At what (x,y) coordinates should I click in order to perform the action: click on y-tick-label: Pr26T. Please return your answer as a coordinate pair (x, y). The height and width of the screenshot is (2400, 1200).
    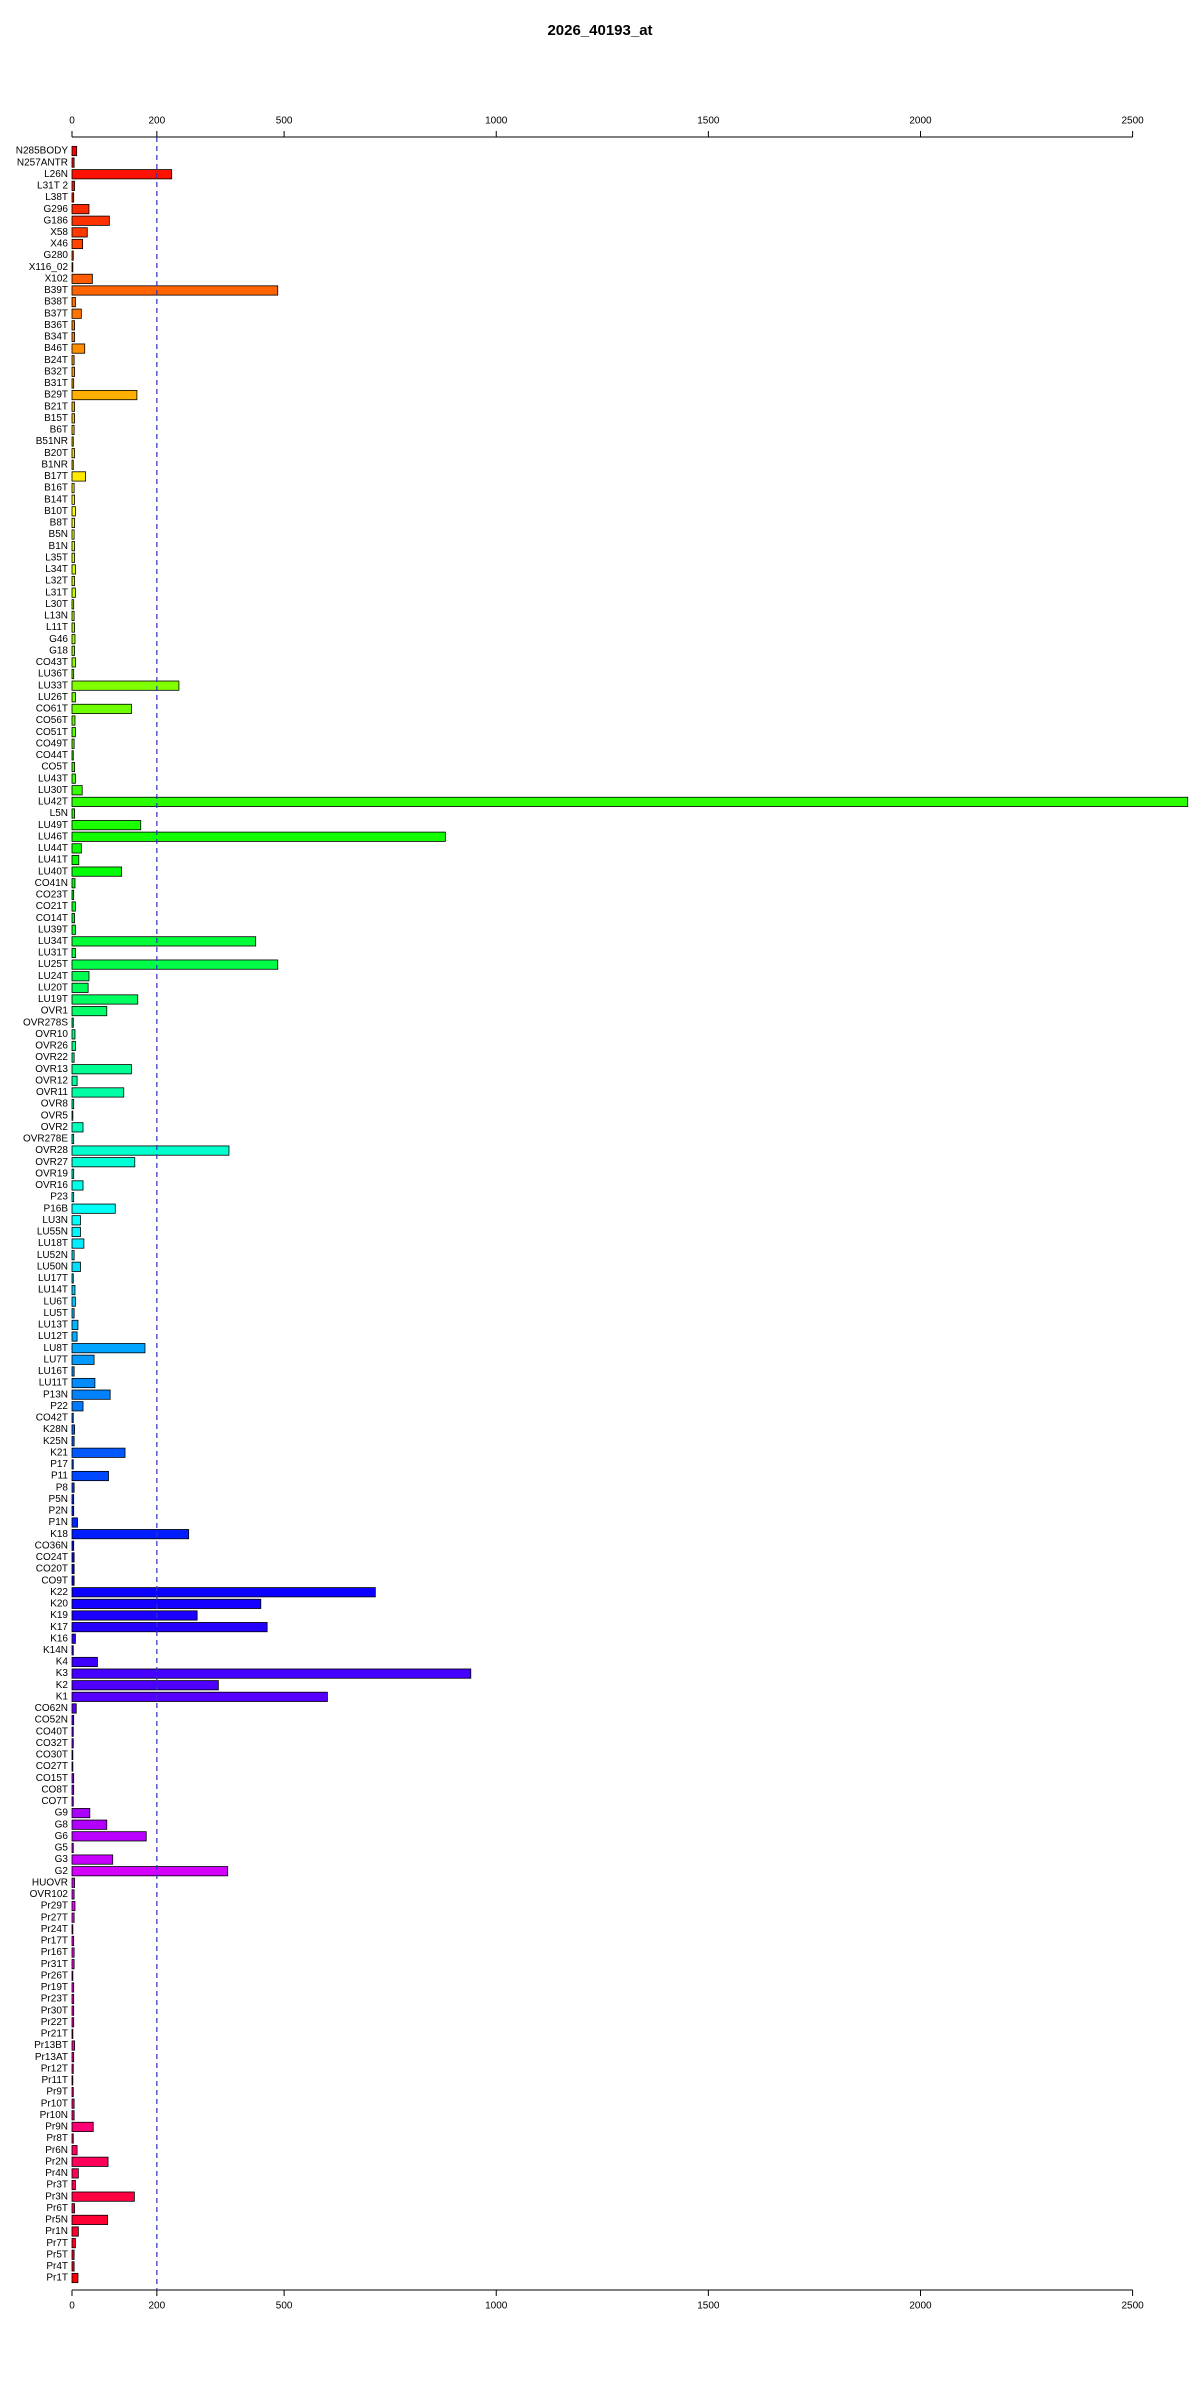
    Looking at the image, I should click on (54, 1975).